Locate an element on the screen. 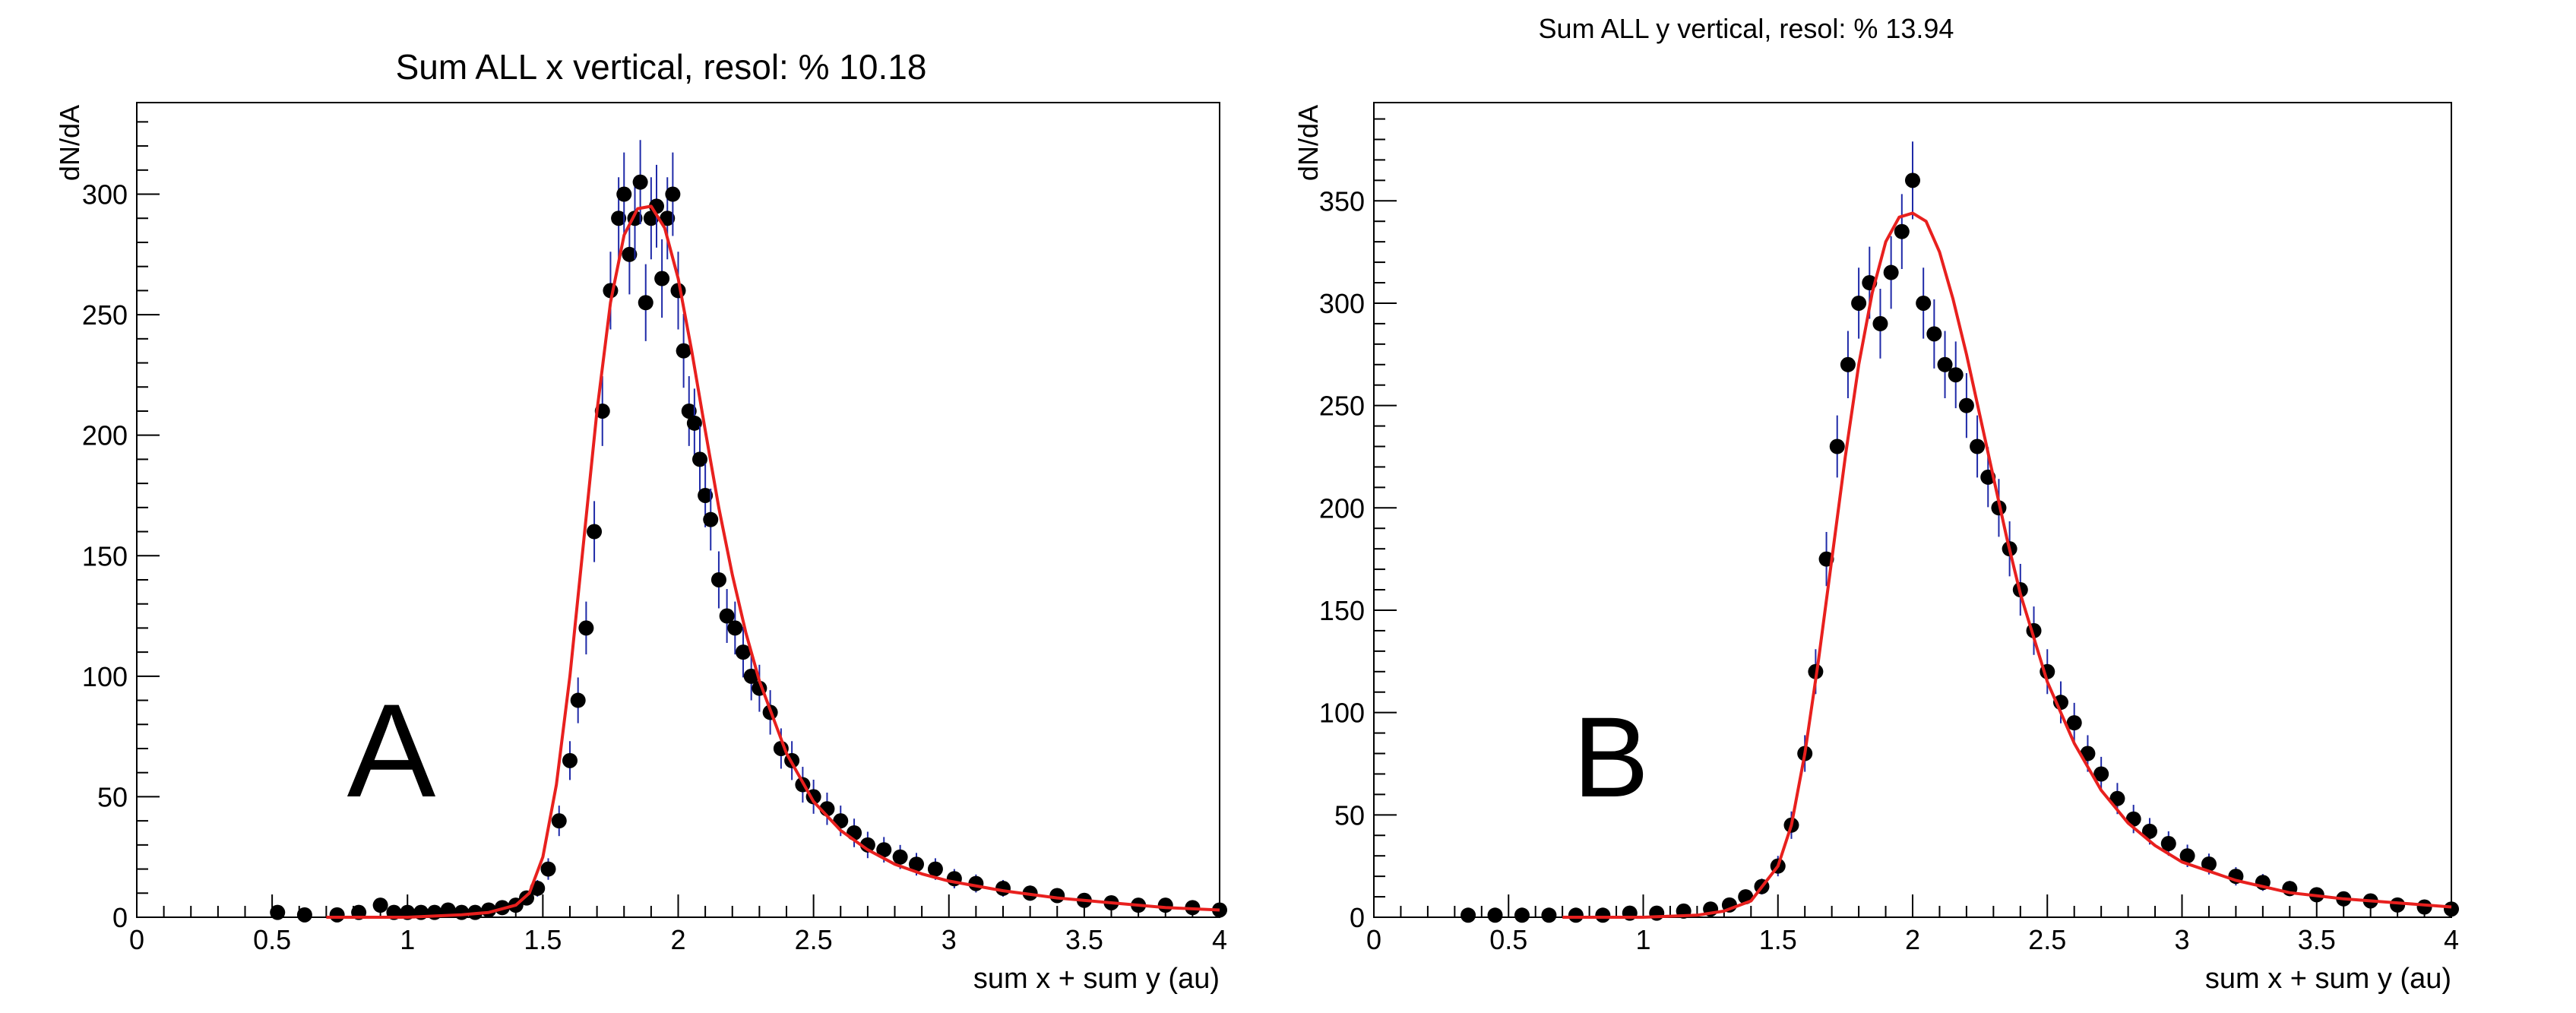 The image size is (2576, 1013). x-tick-label: 1.5 is located at coordinates (1778, 940).